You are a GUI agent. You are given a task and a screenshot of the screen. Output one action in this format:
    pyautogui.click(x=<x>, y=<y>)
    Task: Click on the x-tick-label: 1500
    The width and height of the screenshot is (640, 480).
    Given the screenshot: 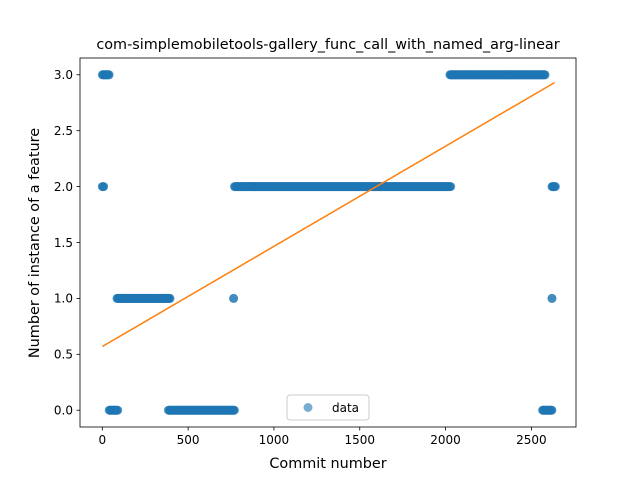 What is the action you would take?
    pyautogui.click(x=359, y=440)
    